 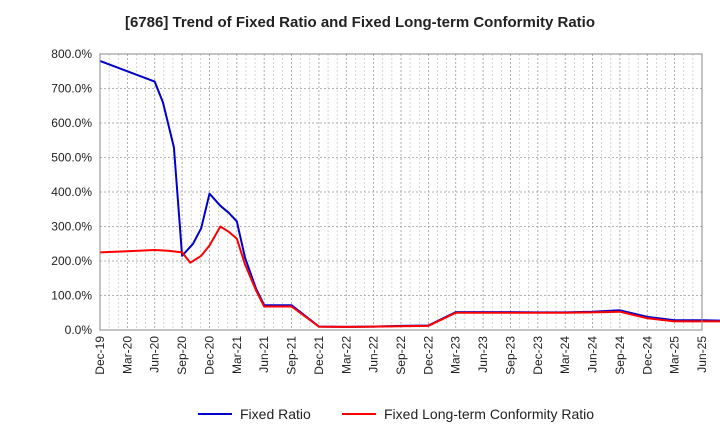 I want to click on x-tick-label: Mar-22, so click(x=346, y=355).